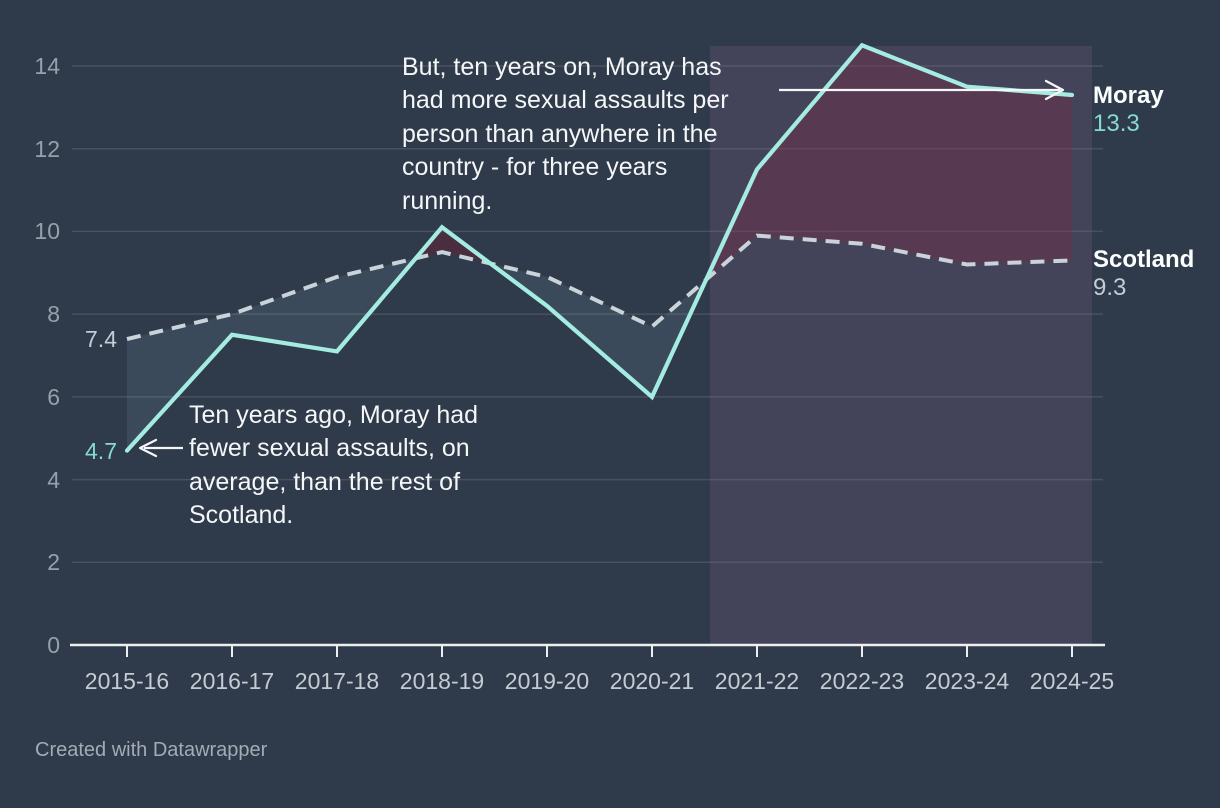 The width and height of the screenshot is (1220, 808). What do you see at coordinates (101, 338) in the screenshot?
I see `start-value-scotland: 7.4` at bounding box center [101, 338].